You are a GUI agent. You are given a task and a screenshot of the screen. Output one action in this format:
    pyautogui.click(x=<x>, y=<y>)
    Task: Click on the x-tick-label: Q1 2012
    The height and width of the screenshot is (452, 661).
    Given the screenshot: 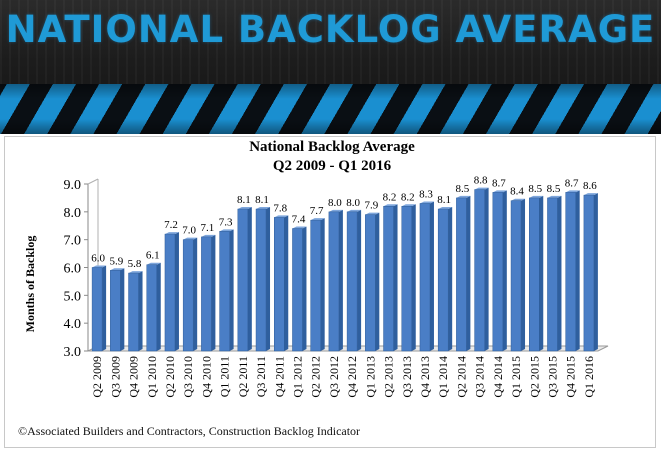 What is the action you would take?
    pyautogui.click(x=297, y=377)
    